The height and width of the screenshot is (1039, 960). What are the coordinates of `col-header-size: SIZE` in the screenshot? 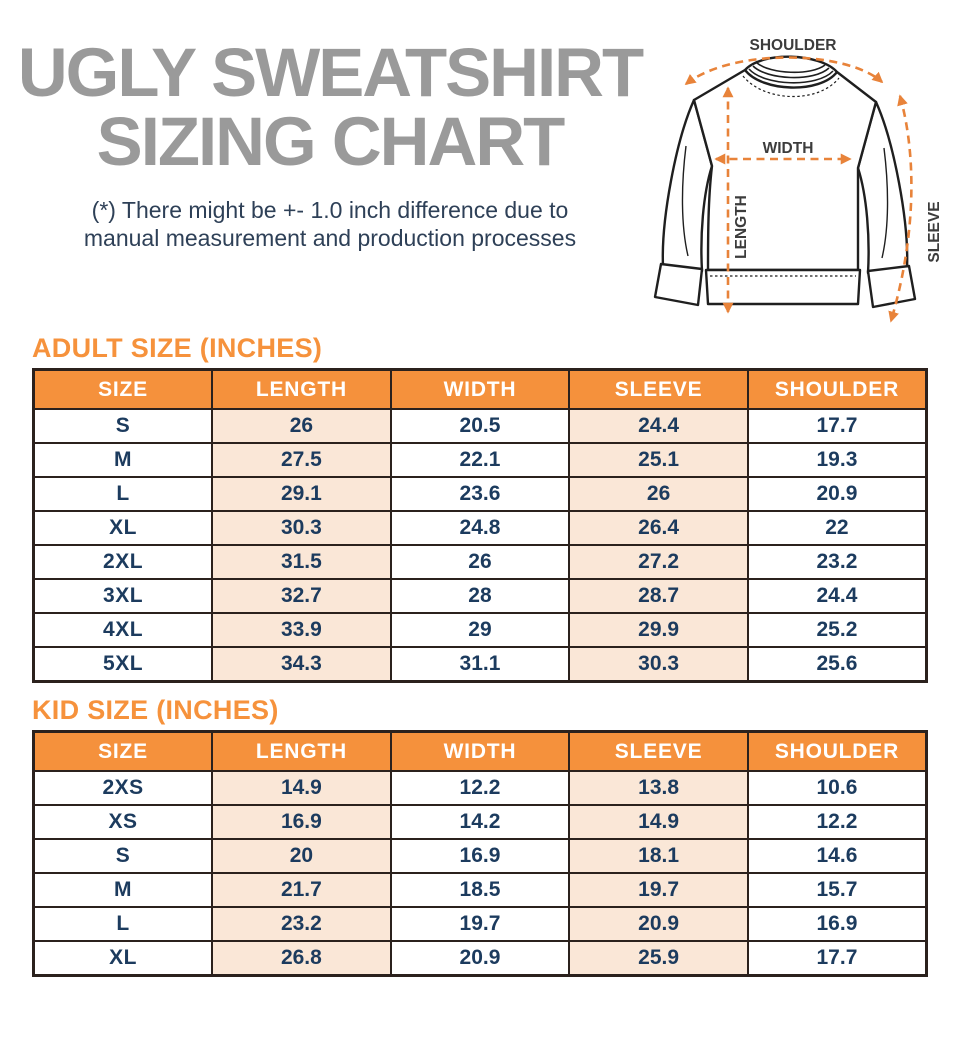 It's located at (123, 751).